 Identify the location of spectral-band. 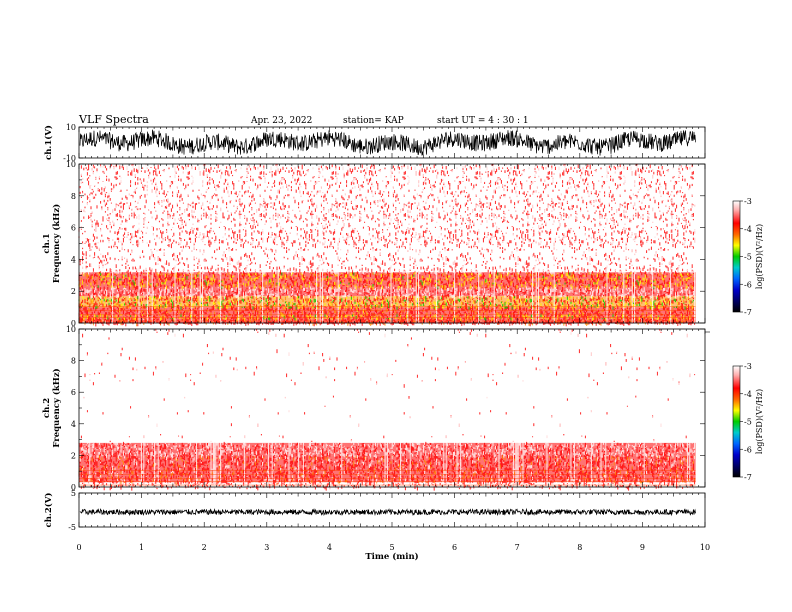
(387, 316).